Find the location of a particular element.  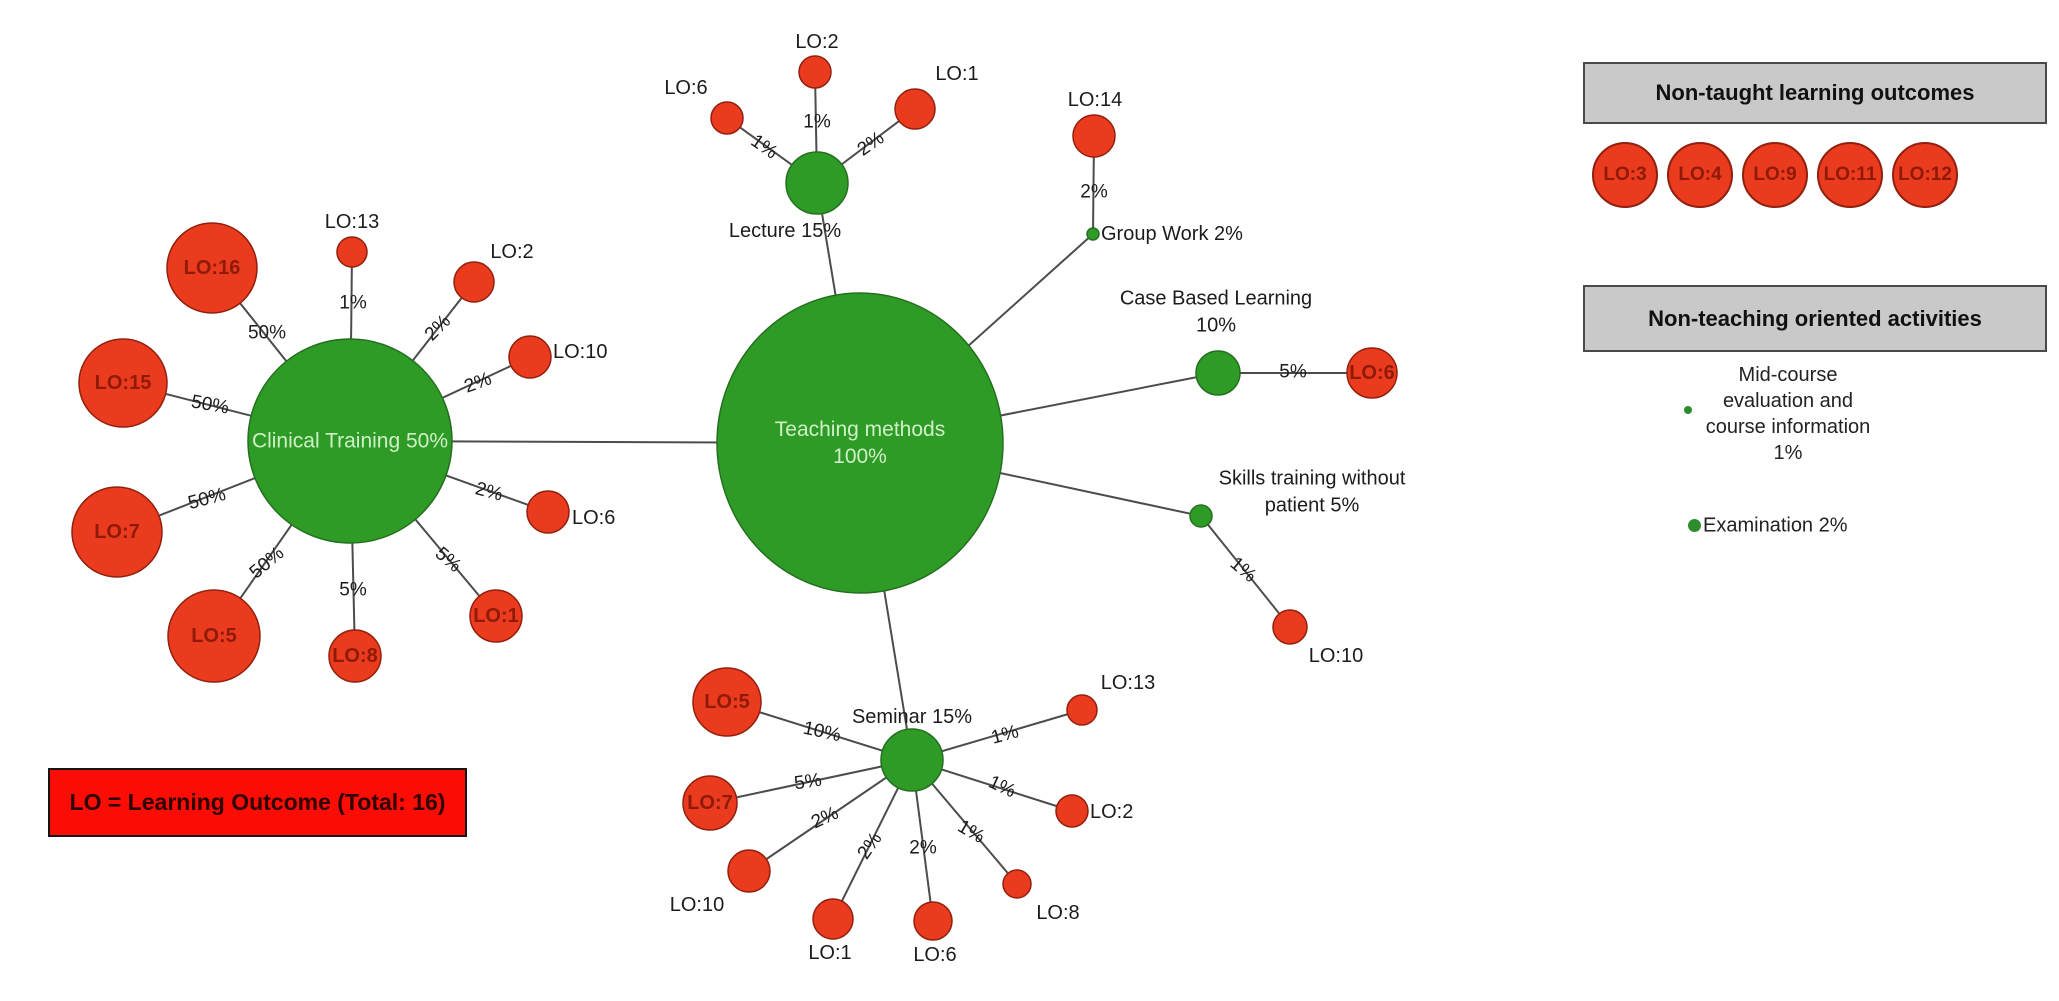

node-sem-lo7 is located at coordinates (710, 803).